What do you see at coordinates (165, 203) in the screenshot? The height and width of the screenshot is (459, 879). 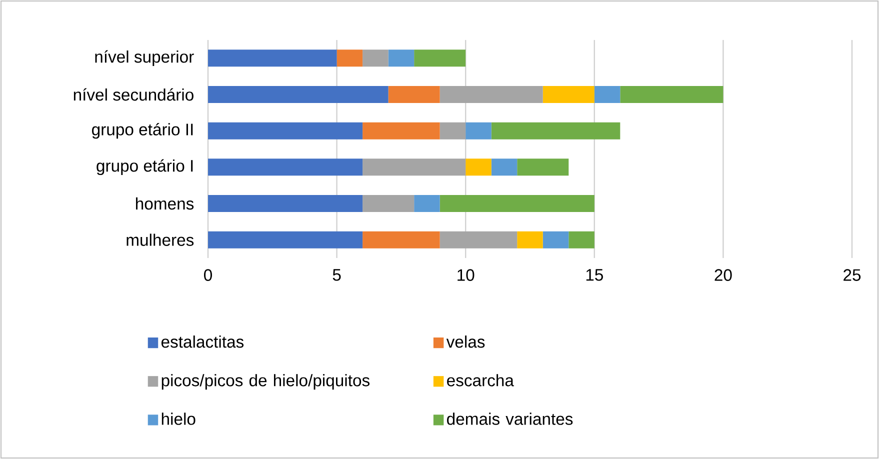 I see `y-tick-label: homens` at bounding box center [165, 203].